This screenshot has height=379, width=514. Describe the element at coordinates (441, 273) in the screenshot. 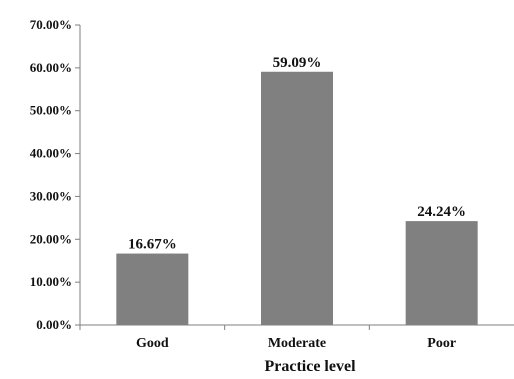

I see `bar-poor` at that location.